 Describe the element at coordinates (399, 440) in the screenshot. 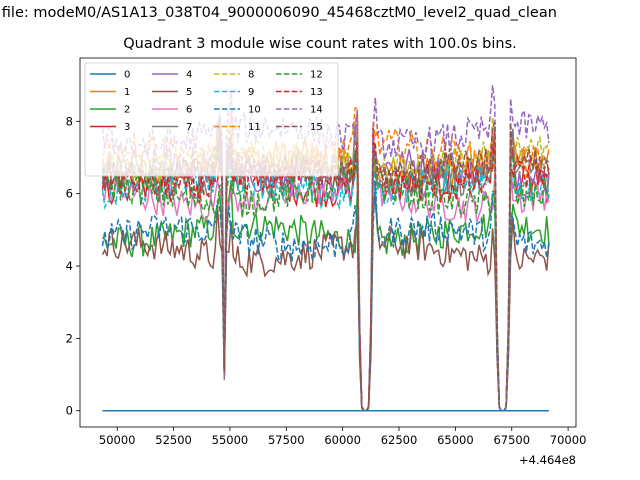

I see `x-tick-label: 62500` at that location.